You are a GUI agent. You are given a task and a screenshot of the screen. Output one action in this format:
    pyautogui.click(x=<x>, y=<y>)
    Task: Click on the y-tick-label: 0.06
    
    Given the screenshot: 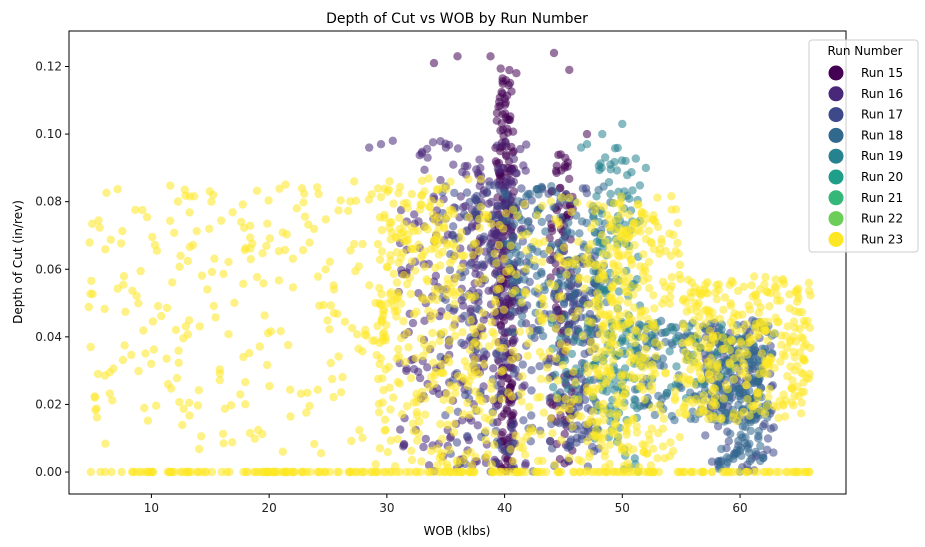 What is the action you would take?
    pyautogui.click(x=48, y=269)
    